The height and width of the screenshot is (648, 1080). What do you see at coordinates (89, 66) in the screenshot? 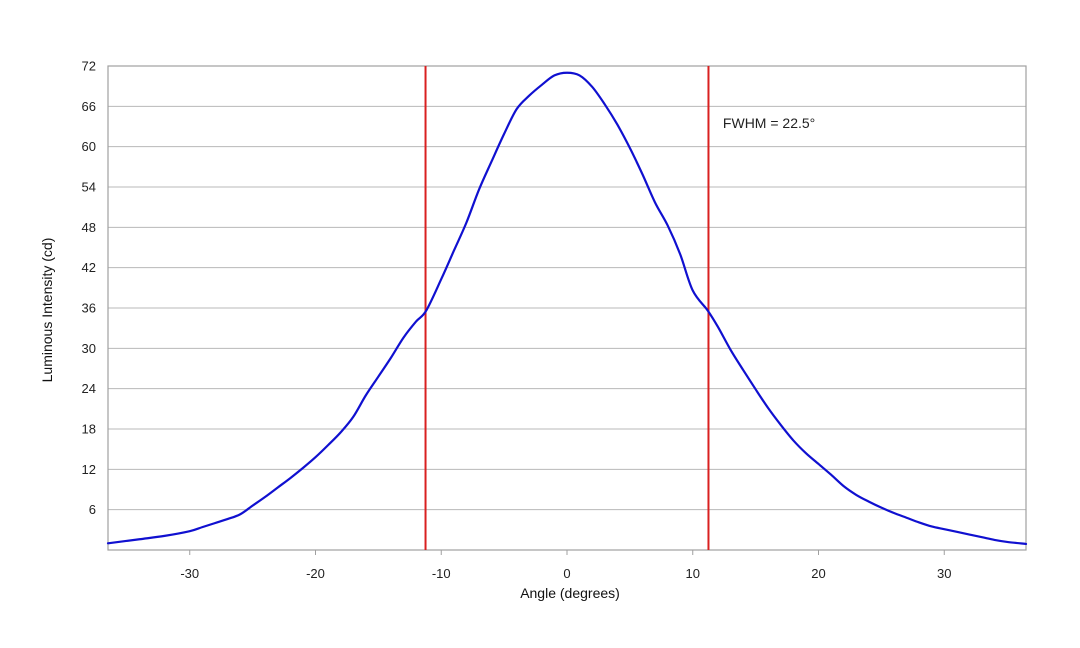
I see `y-tick-label-72: 72` at bounding box center [89, 66].